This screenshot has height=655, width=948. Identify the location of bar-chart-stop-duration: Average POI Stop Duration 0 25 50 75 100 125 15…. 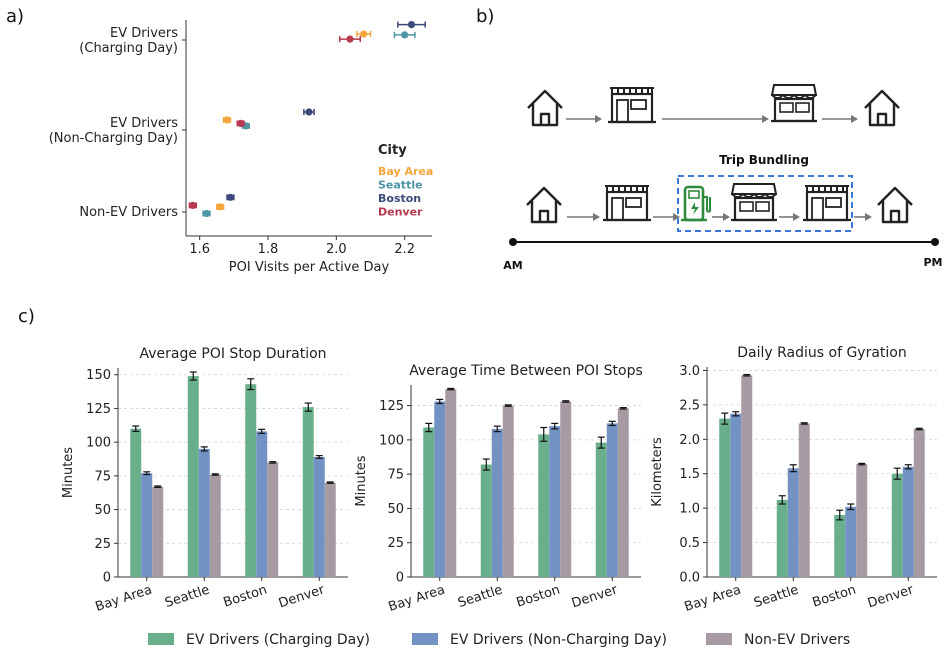
(204, 480).